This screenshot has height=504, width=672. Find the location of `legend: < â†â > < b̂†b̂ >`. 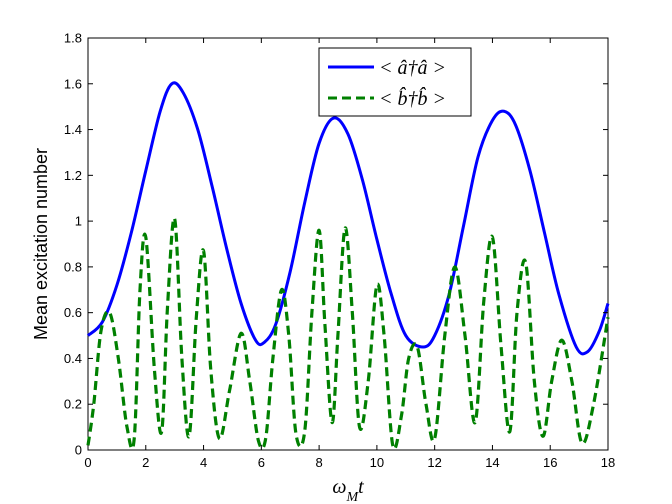

legend: < â†â > < b̂†b̂ > is located at coordinates (395, 82).